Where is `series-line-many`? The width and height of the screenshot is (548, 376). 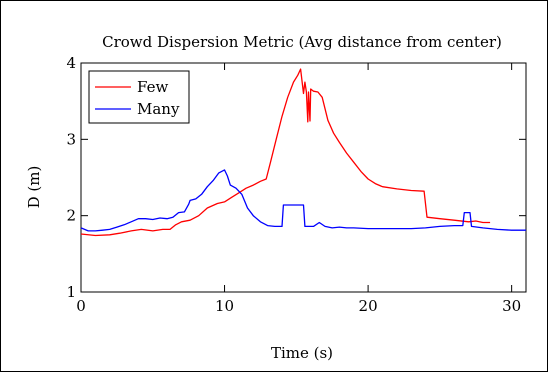 series-line-many is located at coordinates (303, 200).